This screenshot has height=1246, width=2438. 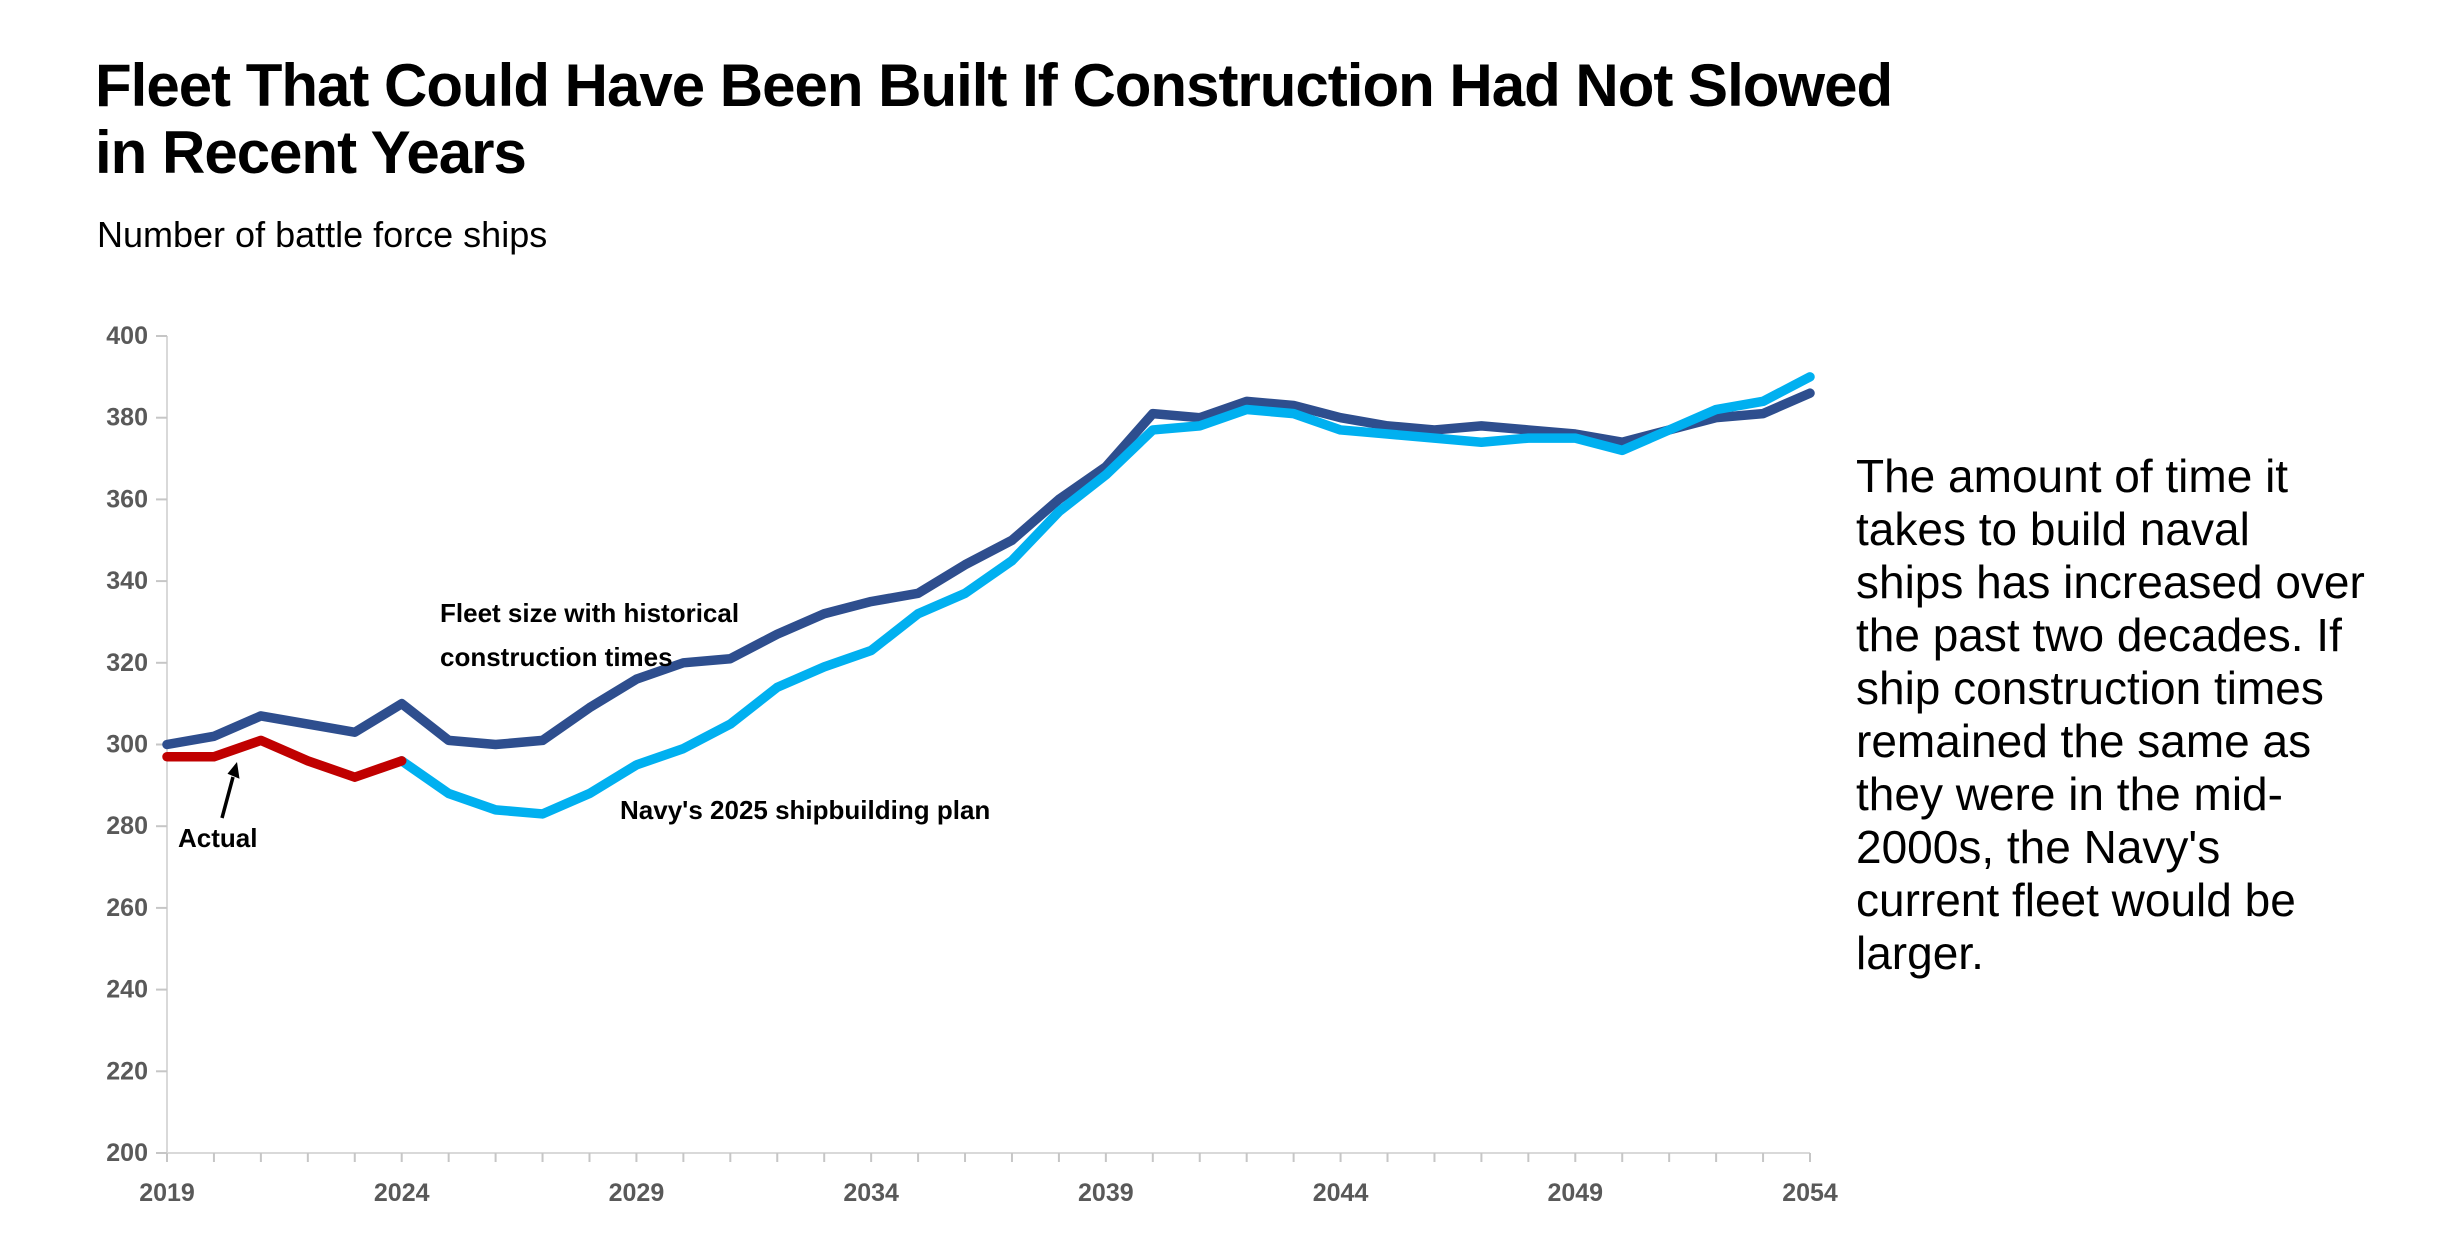 I want to click on plan-series-label: Navy's 2025 shipbuilding plan, so click(x=805, y=810).